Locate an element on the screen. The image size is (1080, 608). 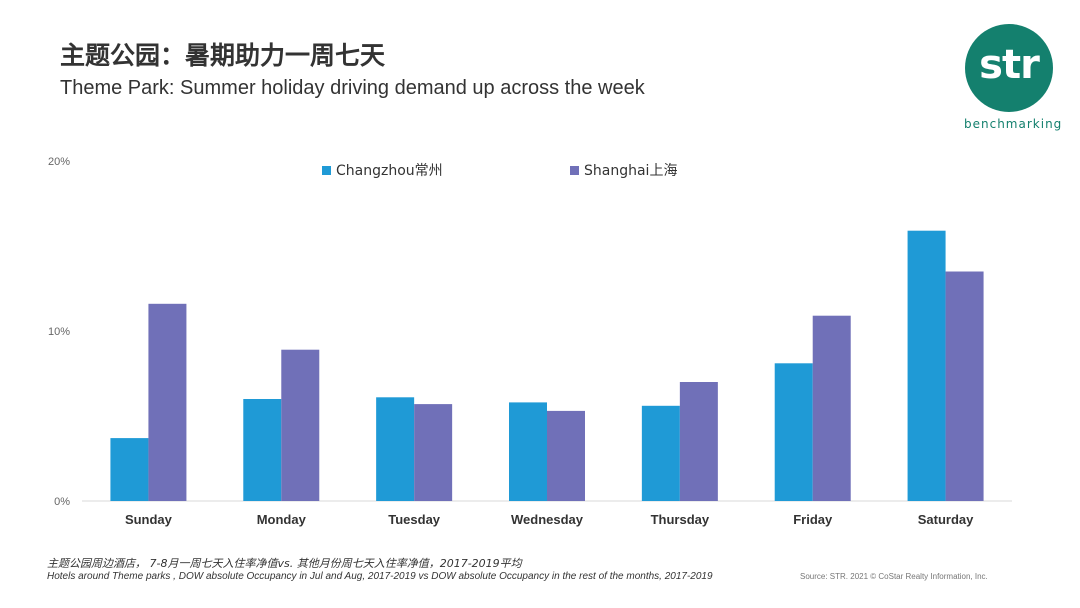
x-tick-label: Sunday is located at coordinates (149, 519).